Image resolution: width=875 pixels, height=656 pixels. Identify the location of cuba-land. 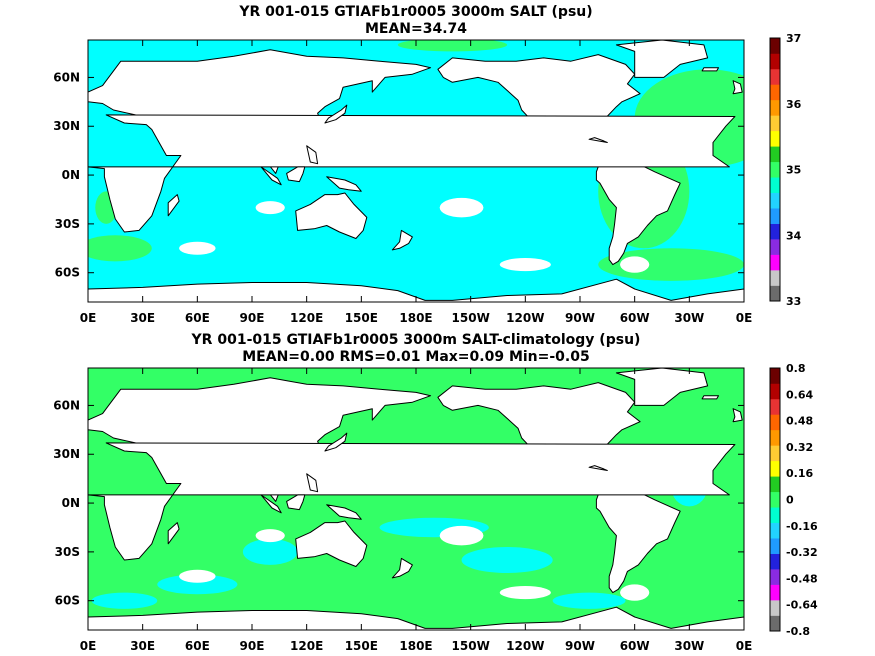
(598, 140).